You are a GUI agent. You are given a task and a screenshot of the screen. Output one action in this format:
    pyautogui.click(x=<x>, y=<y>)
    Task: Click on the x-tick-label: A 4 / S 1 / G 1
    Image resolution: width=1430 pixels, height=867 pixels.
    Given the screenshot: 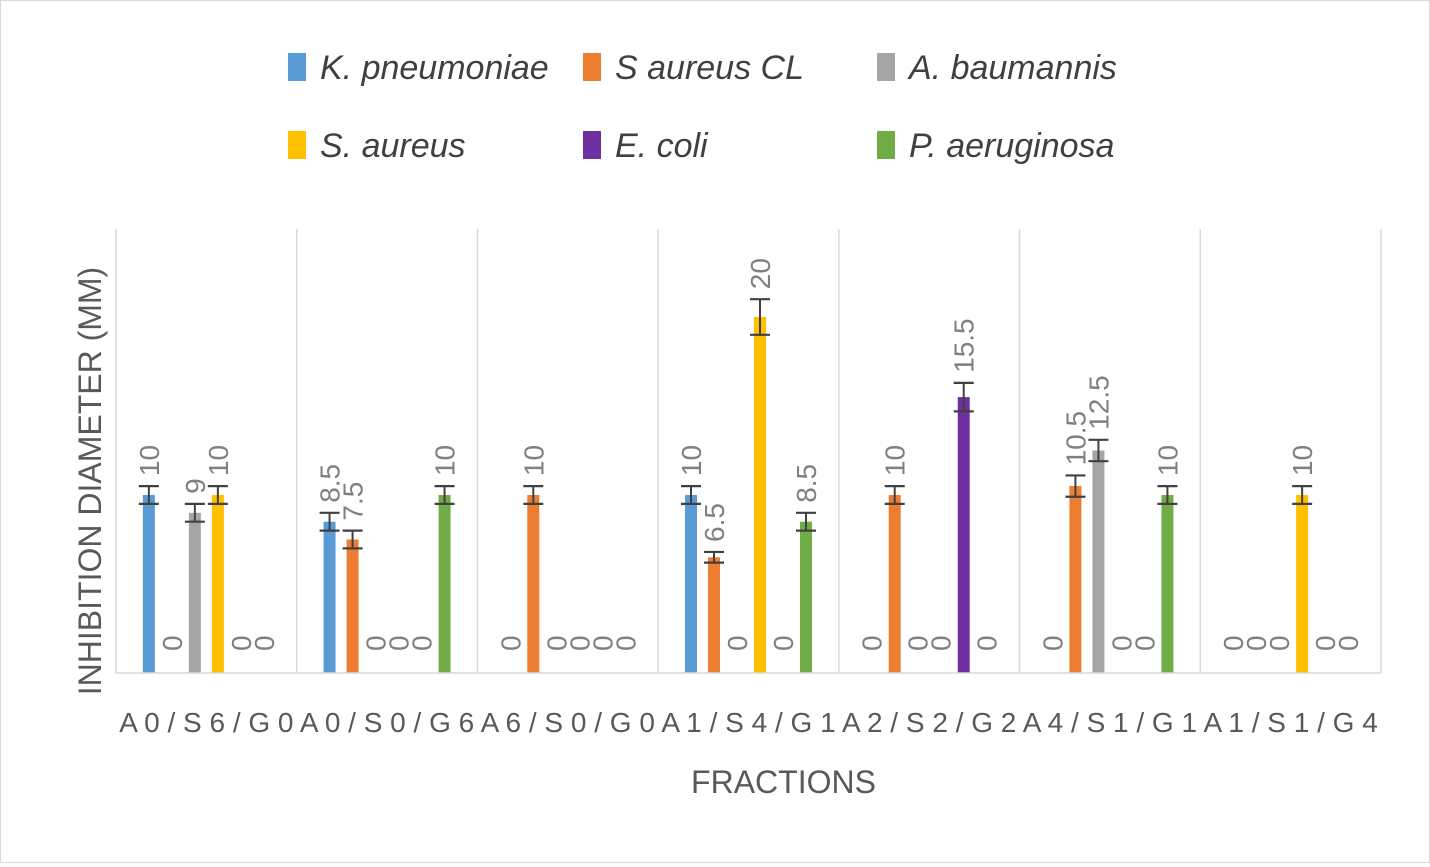 What is the action you would take?
    pyautogui.click(x=1110, y=722)
    